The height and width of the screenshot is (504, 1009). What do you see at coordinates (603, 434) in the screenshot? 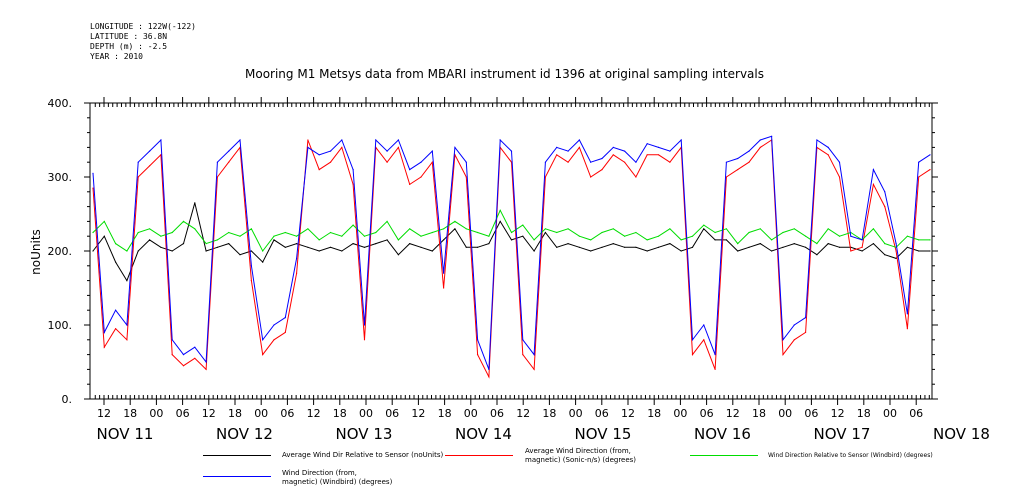
I see `x-day-label: NOV 15` at bounding box center [603, 434].